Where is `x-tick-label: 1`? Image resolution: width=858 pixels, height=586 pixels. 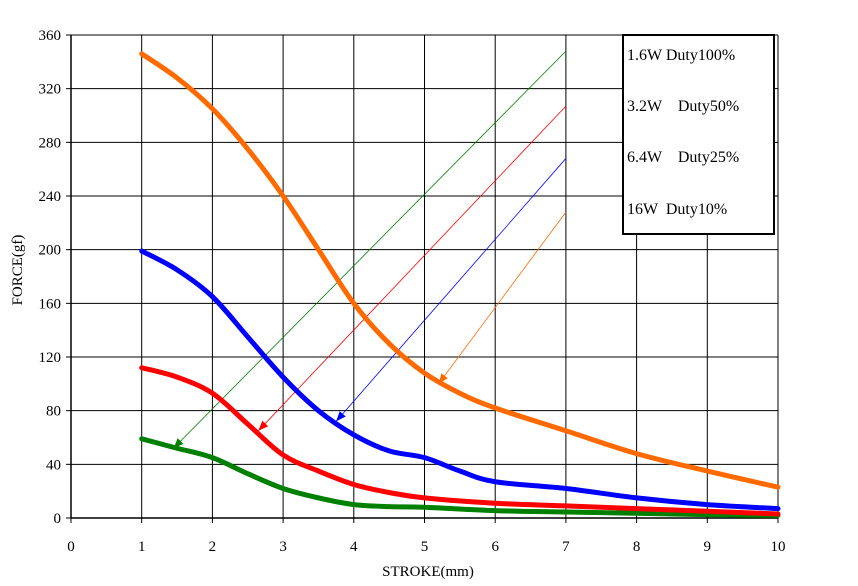
x-tick-label: 1 is located at coordinates (142, 547).